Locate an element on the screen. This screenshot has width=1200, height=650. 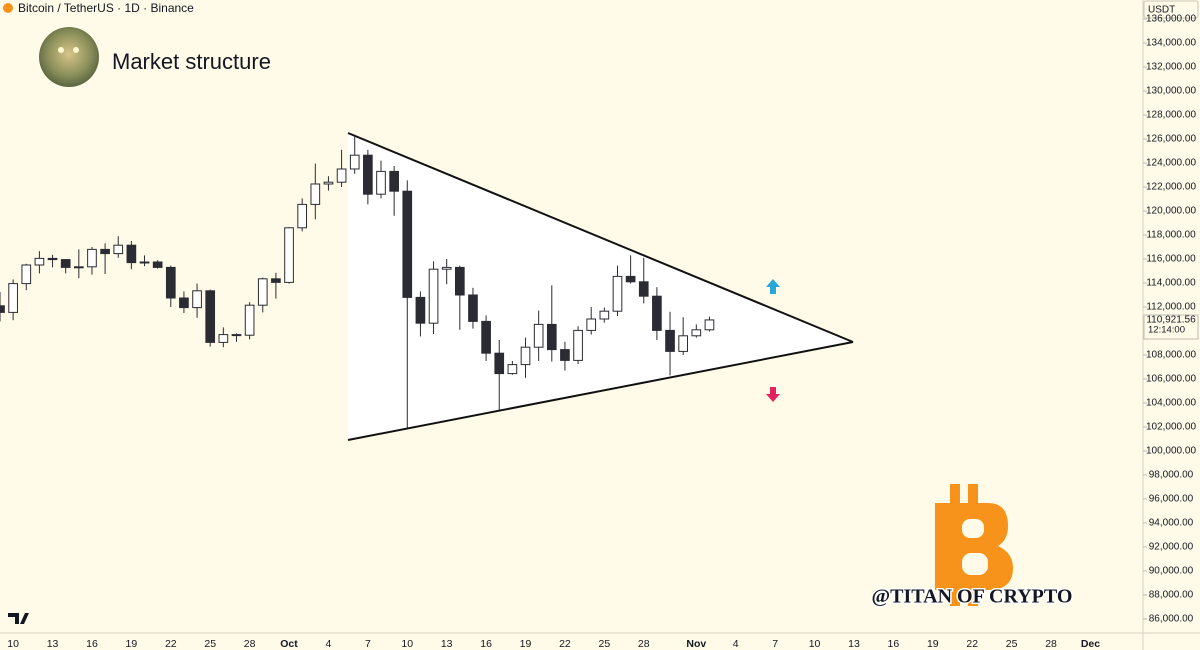
down-arrow is located at coordinates (773, 394).